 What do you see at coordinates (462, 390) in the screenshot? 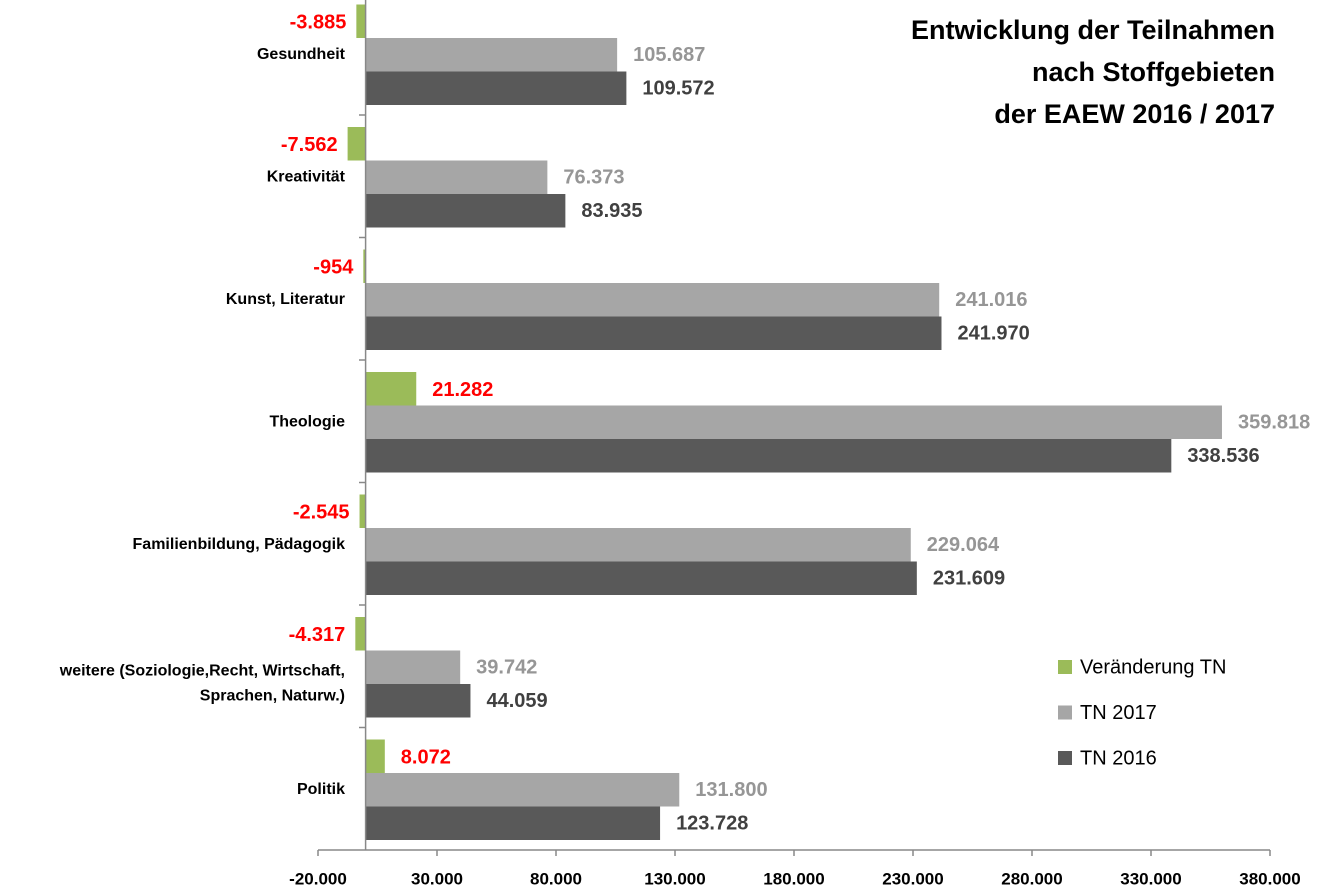
I see `data-label: 21.282` at bounding box center [462, 390].